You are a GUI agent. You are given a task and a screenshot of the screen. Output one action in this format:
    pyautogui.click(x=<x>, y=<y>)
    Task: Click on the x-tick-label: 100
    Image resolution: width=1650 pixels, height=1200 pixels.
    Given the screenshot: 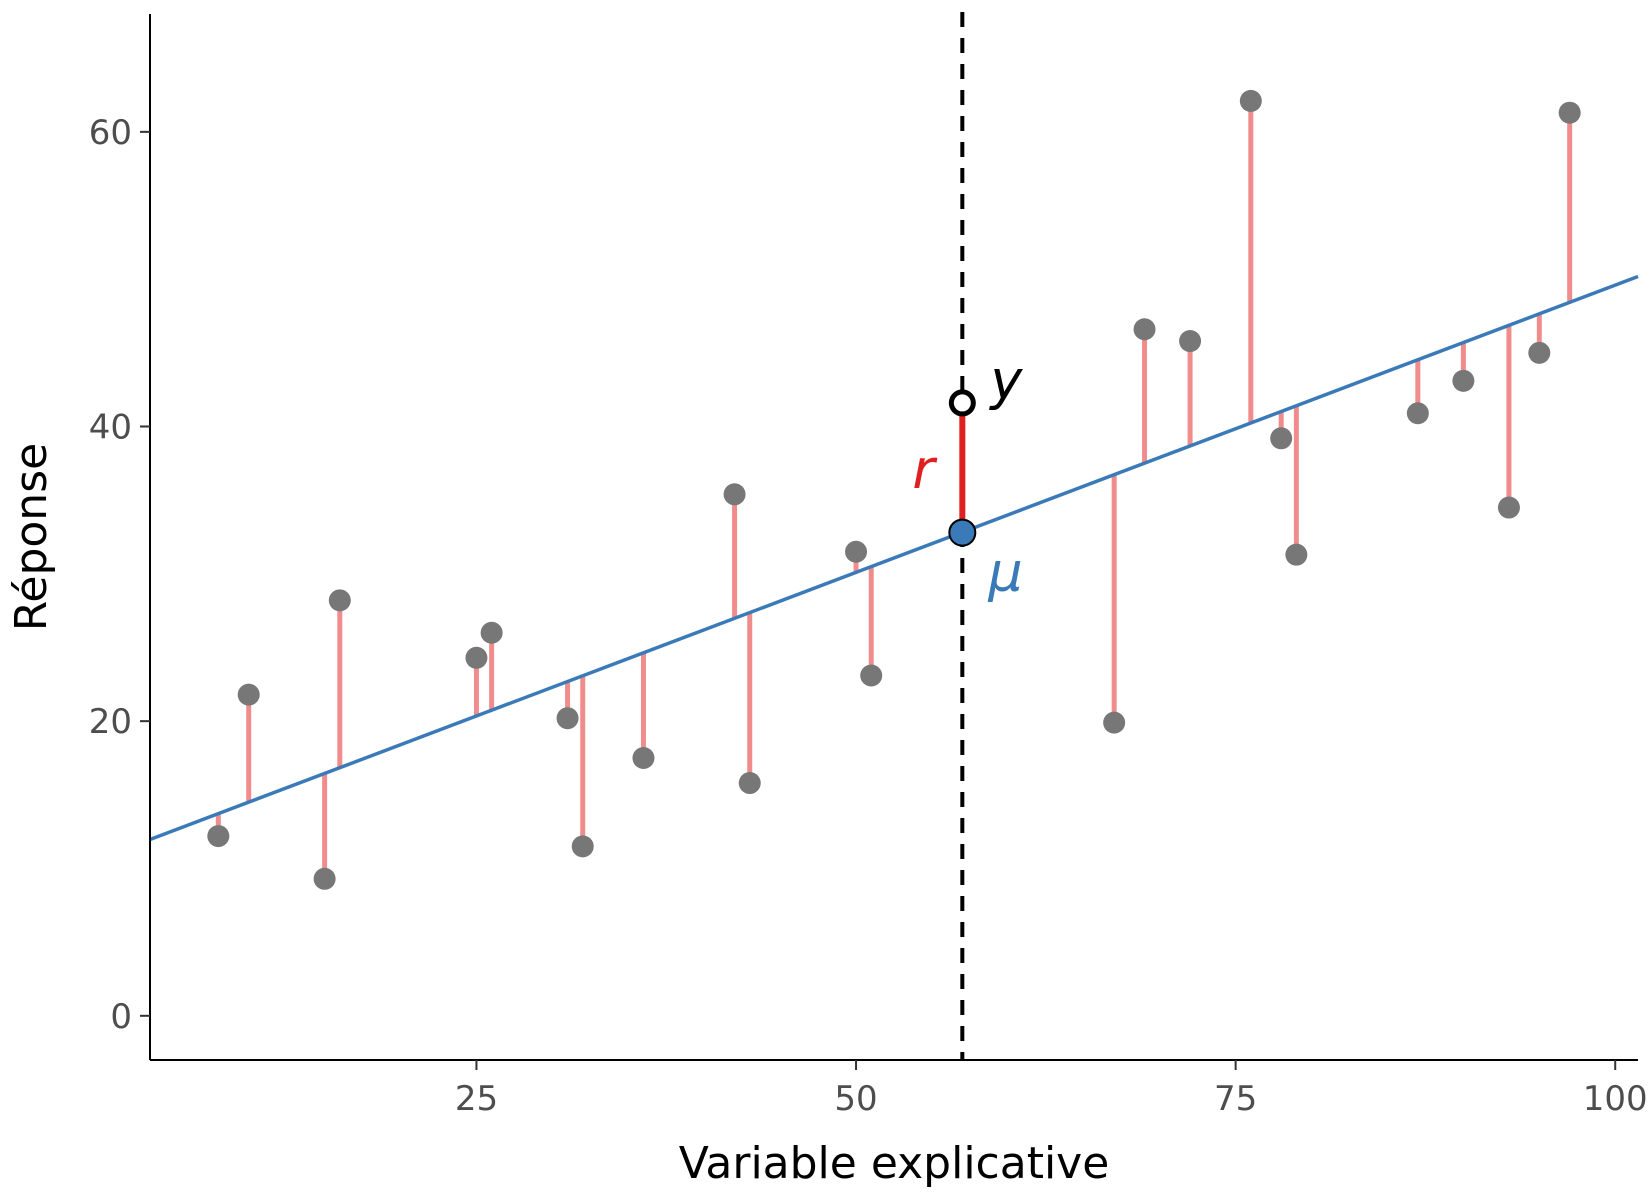 What is the action you would take?
    pyautogui.click(x=1615, y=1099)
    